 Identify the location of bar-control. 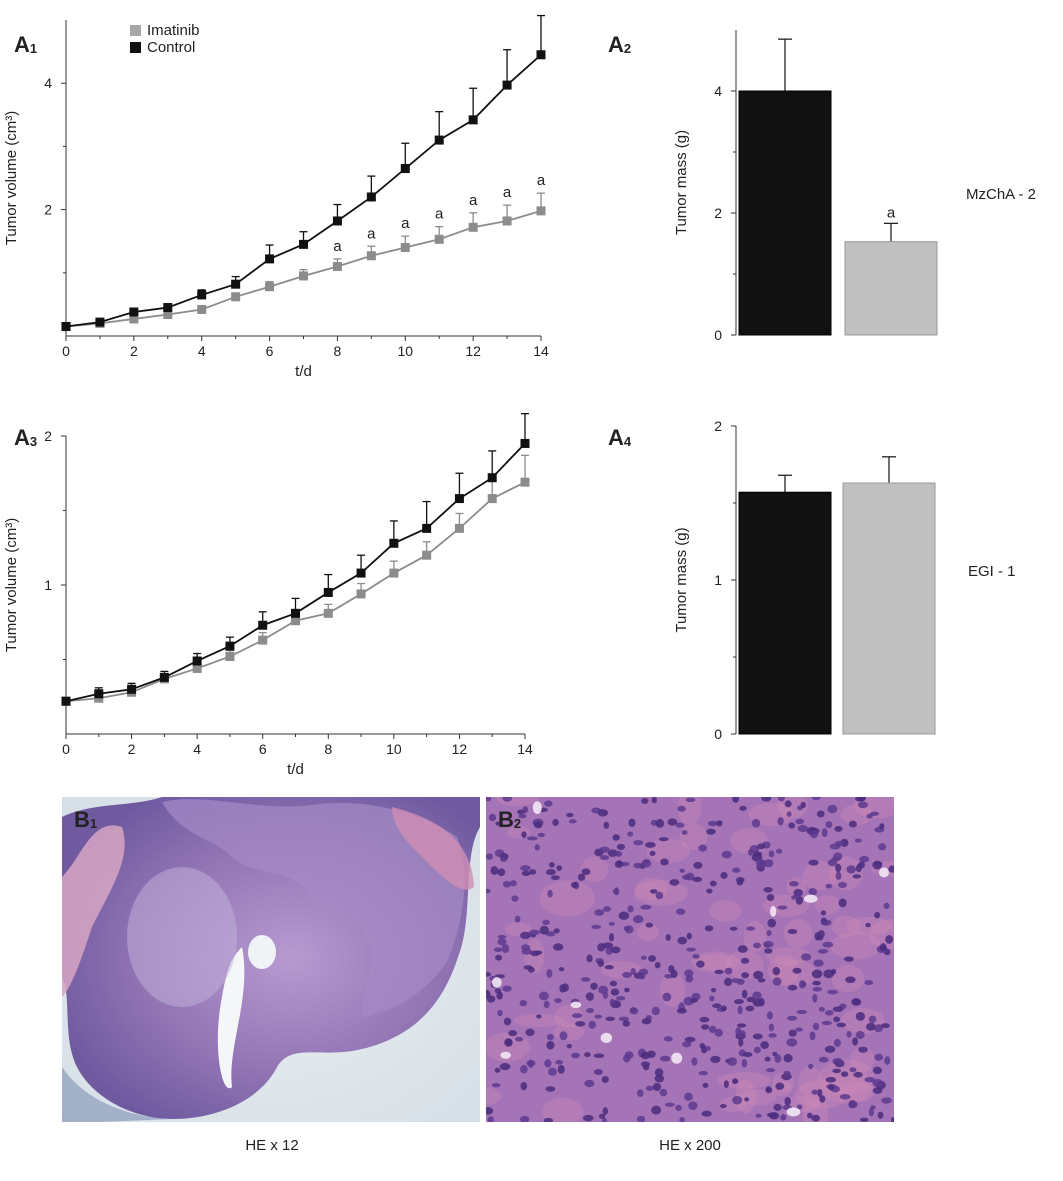
(785, 213).